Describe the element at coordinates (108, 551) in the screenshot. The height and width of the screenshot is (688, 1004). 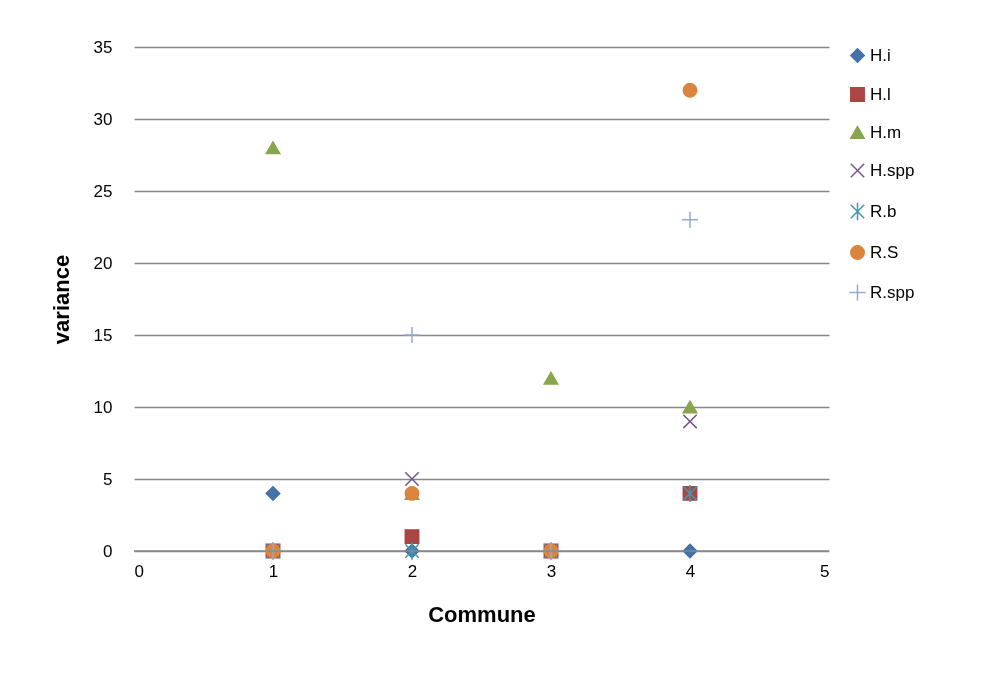
I see `y-tick-label: 0` at that location.